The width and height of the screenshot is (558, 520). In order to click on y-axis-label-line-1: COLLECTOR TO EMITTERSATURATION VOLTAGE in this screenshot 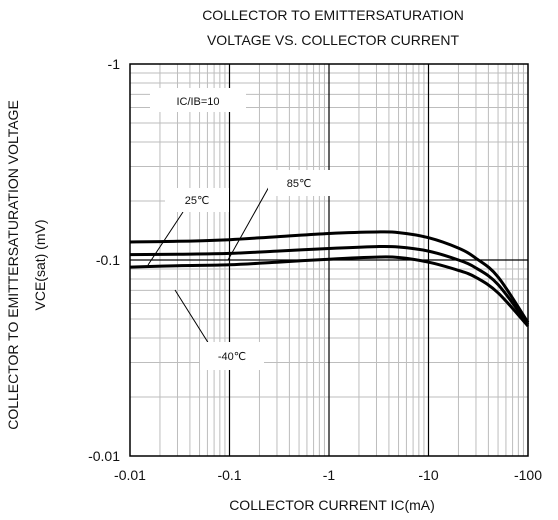, I will do `click(13, 265)`.